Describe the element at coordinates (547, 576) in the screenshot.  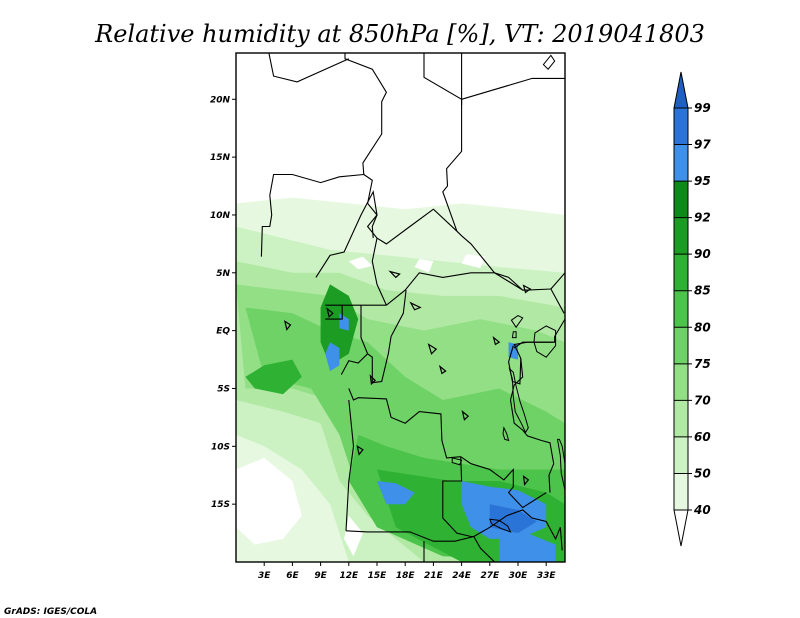
I see `x-tick-label: 33E` at that location.